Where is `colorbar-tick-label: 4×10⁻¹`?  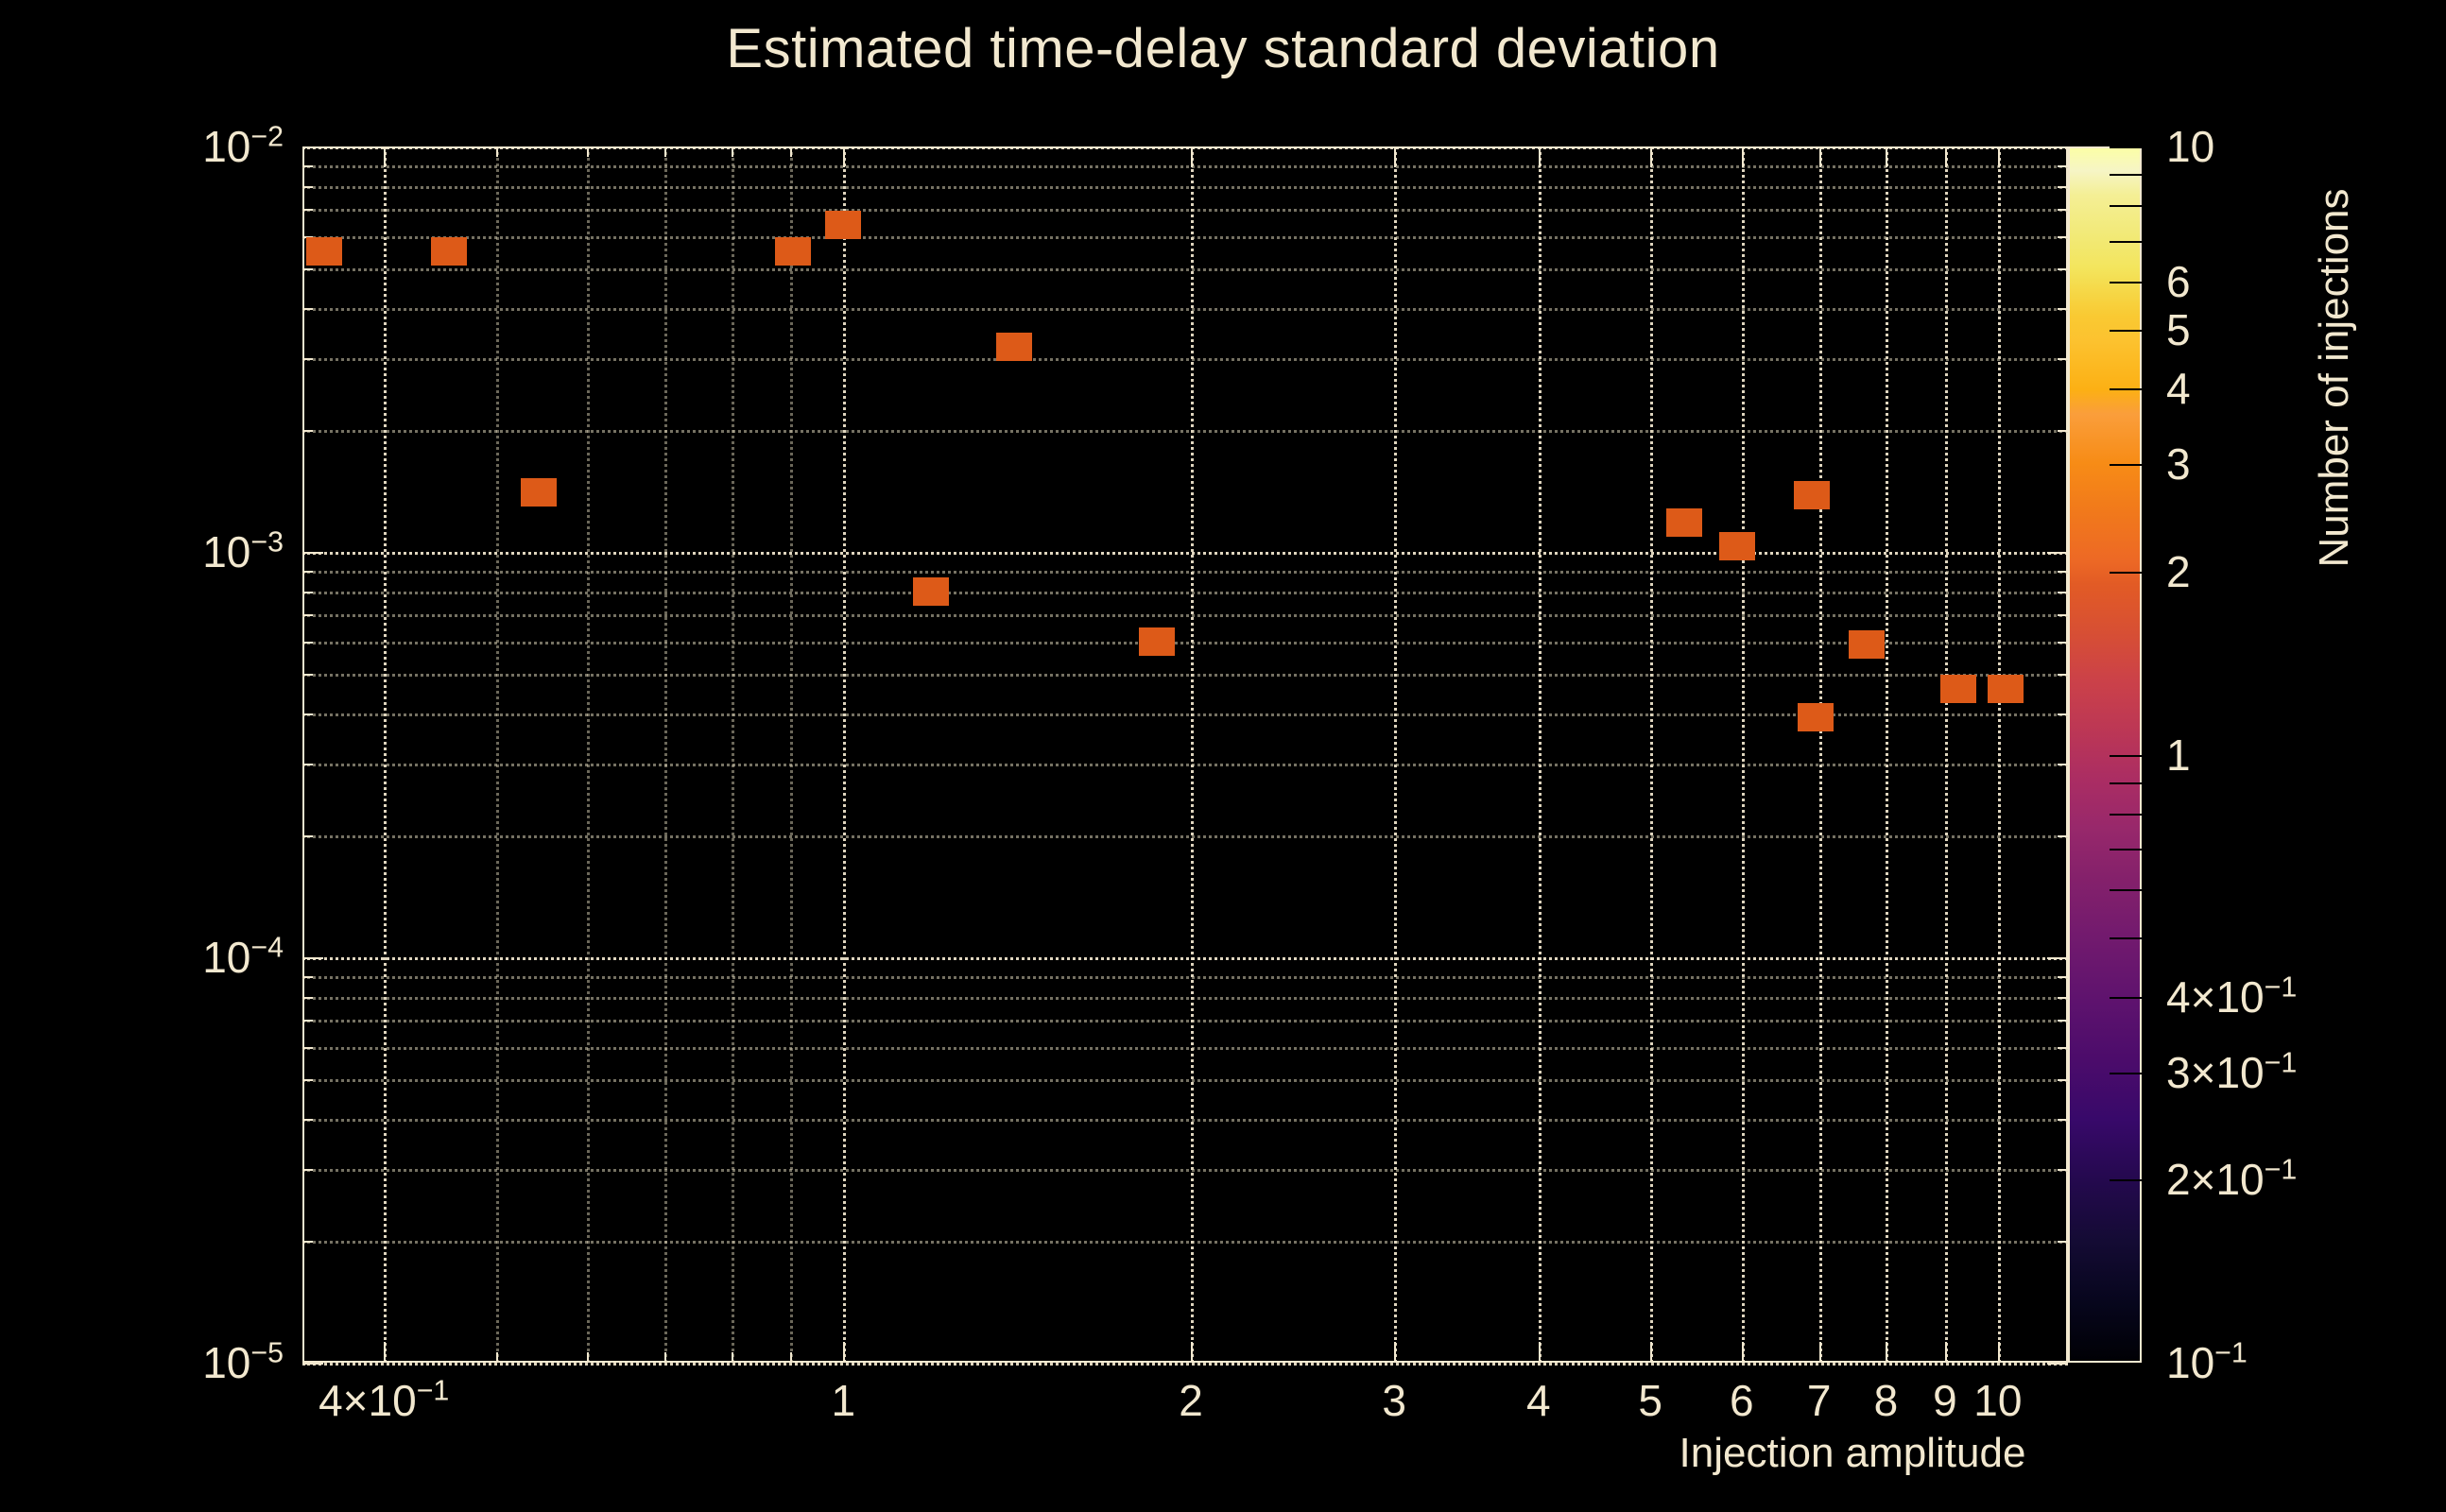 colorbar-tick-label: 4×10⁻¹ is located at coordinates (2232, 996).